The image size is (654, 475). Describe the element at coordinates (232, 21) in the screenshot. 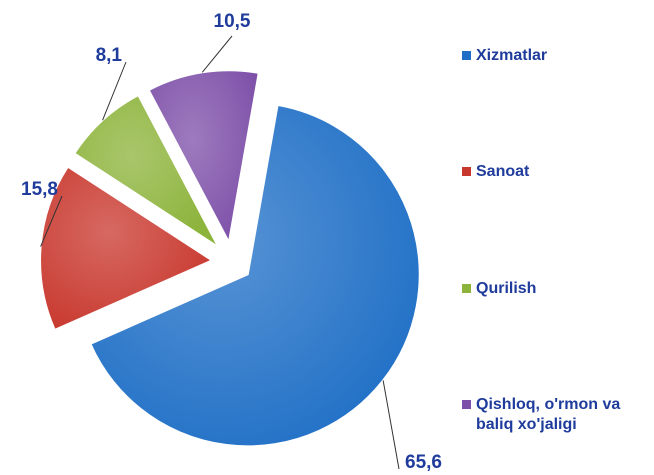

I see `data-label: 10,5` at that location.